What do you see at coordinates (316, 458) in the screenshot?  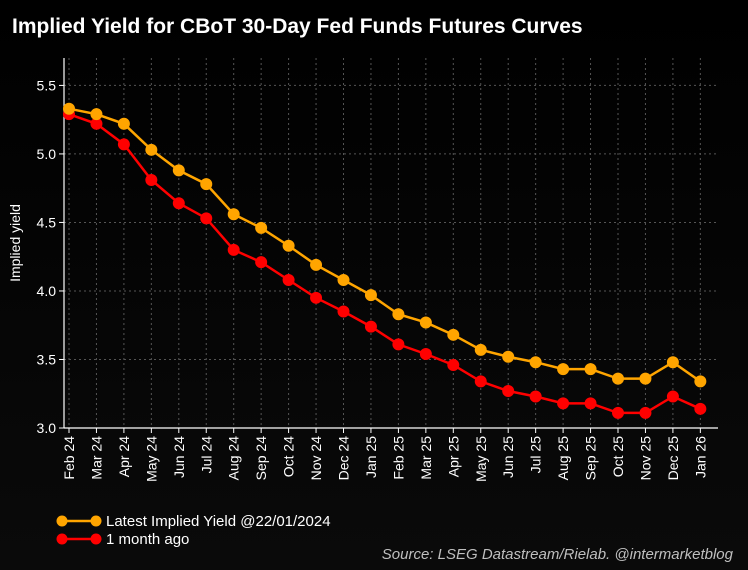 I see `x-tick-label: Nov 24` at bounding box center [316, 458].